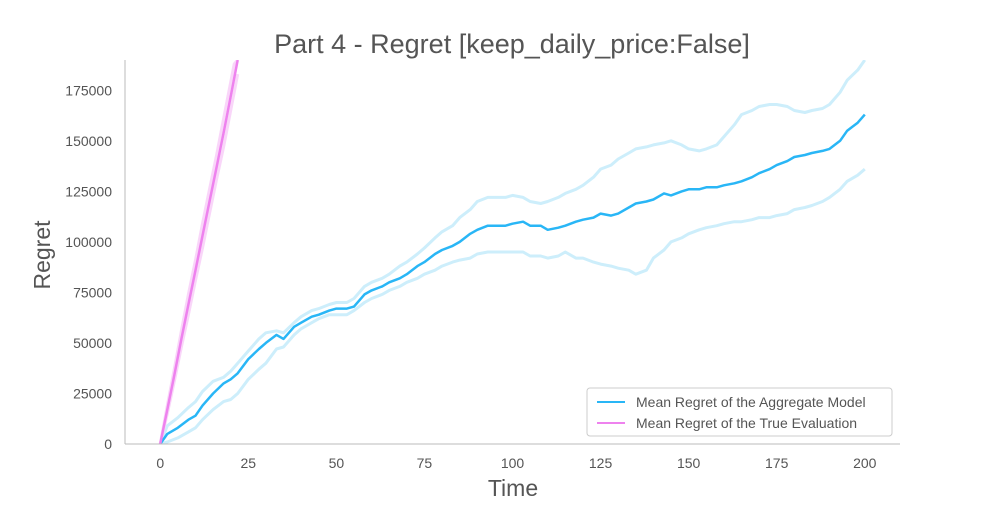 Image resolution: width=1000 pixels, height=505 pixels. What do you see at coordinates (88, 141) in the screenshot?
I see `y-tick-label: 150000` at bounding box center [88, 141].